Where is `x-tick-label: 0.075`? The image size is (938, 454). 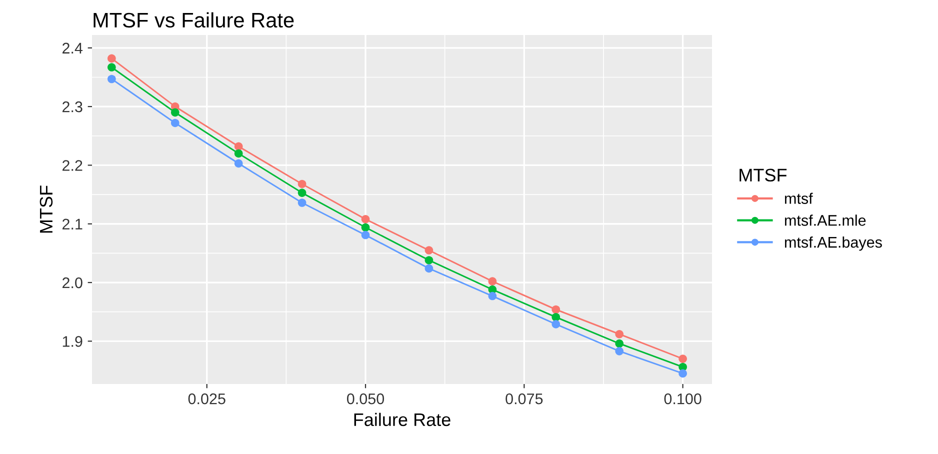 x-tick-label: 0.075 is located at coordinates (524, 398).